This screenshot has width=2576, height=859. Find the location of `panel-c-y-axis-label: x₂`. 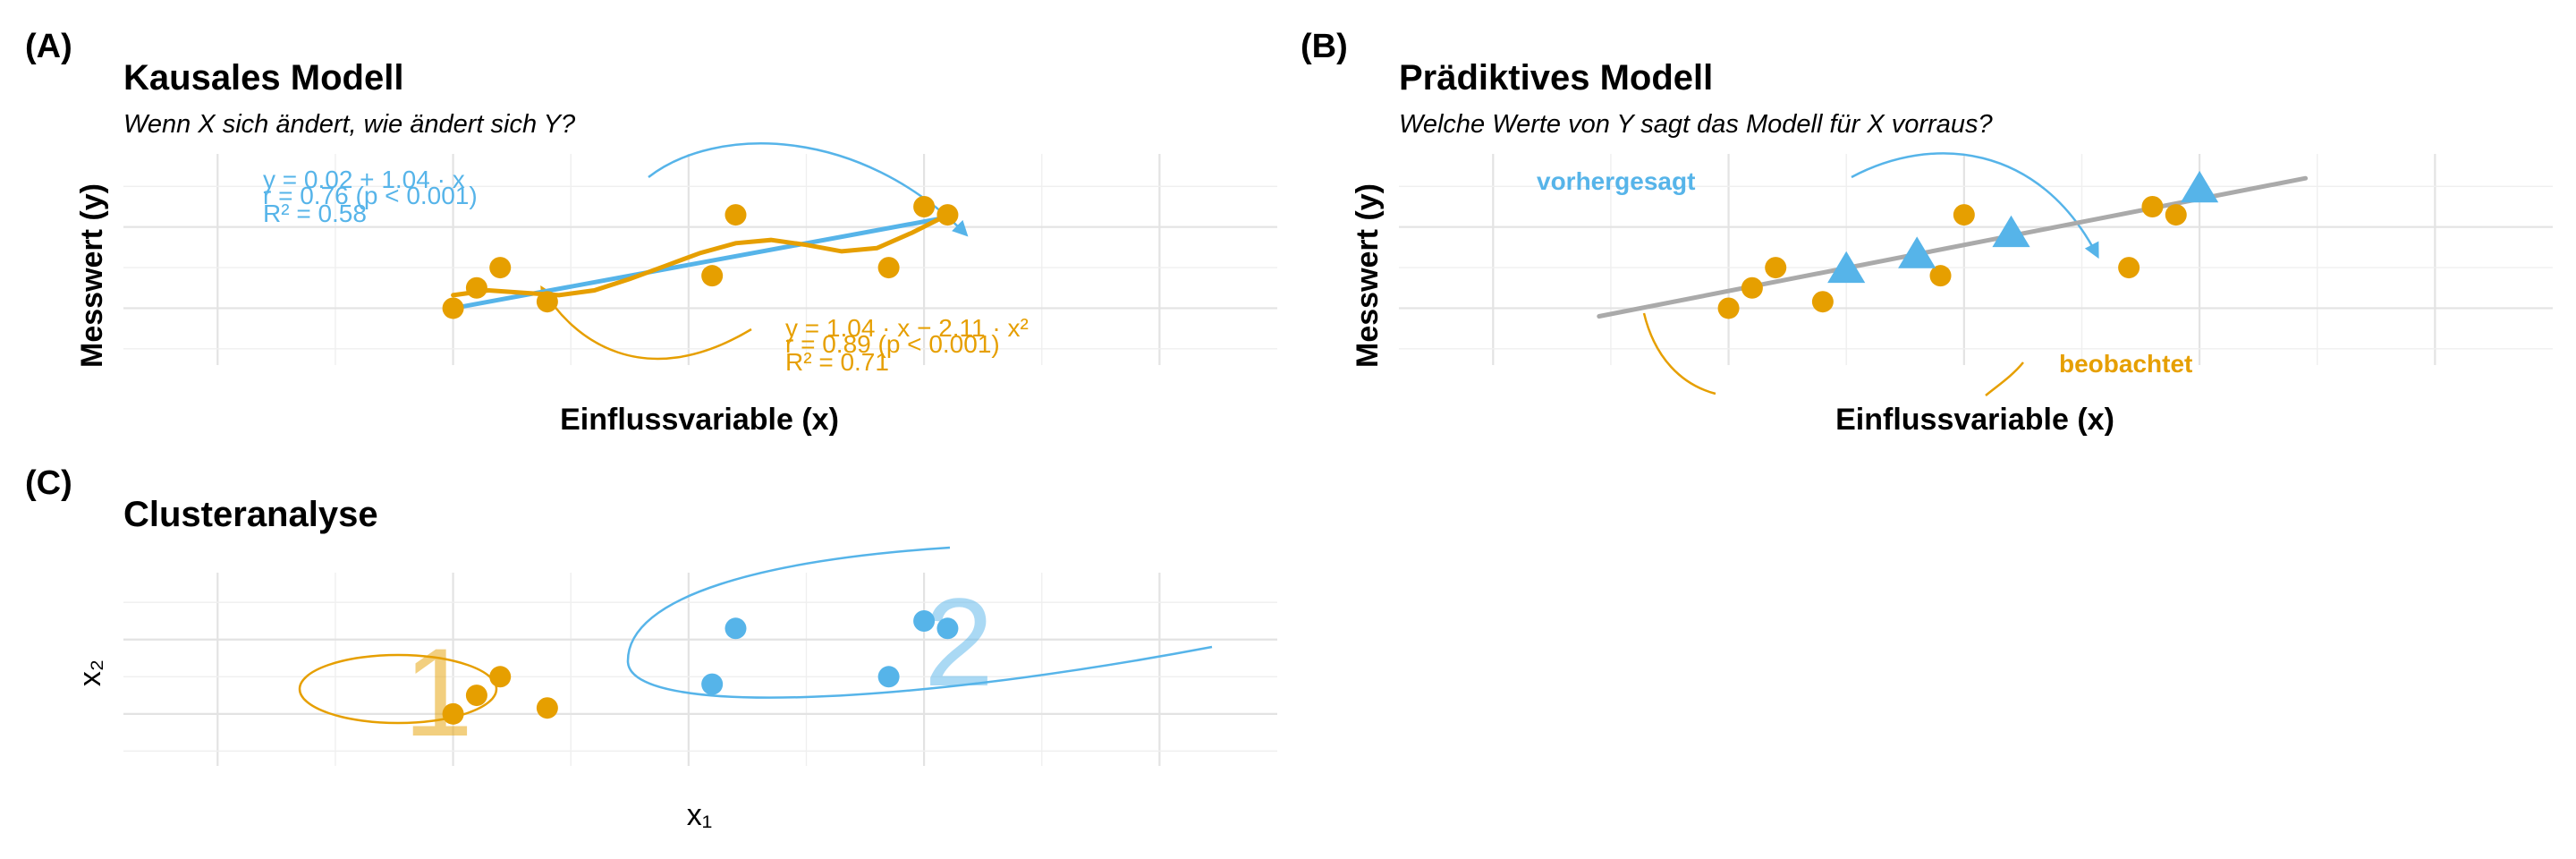

panel-c-y-axis-label: x₂ is located at coordinates (90, 672).